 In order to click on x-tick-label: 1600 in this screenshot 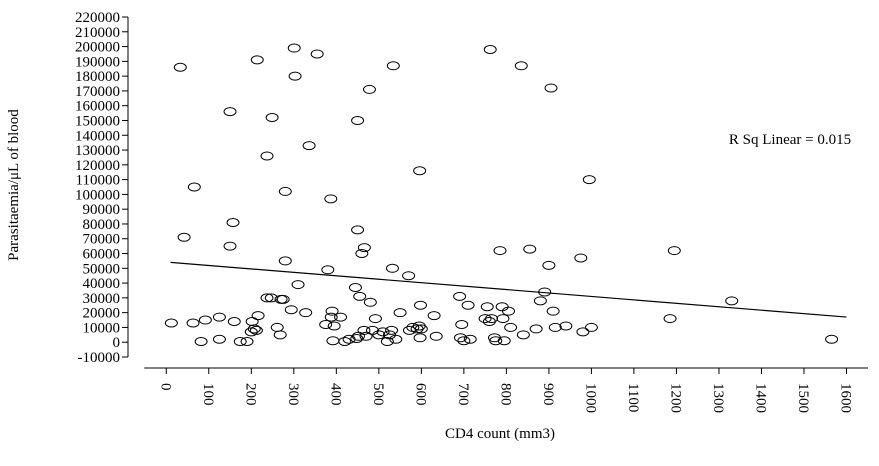, I will do `click(845, 398)`.